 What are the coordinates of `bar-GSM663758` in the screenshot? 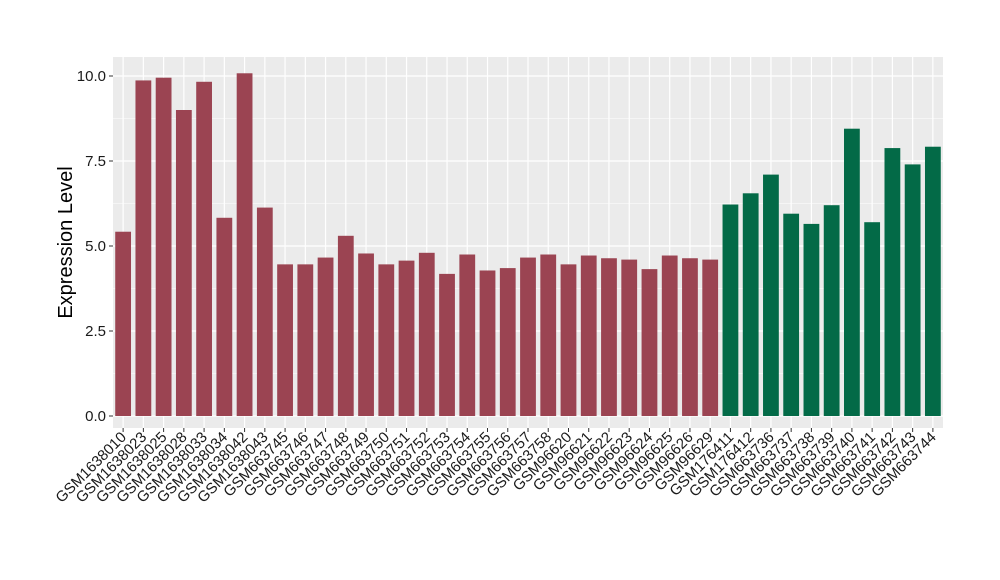 It's located at (548, 335).